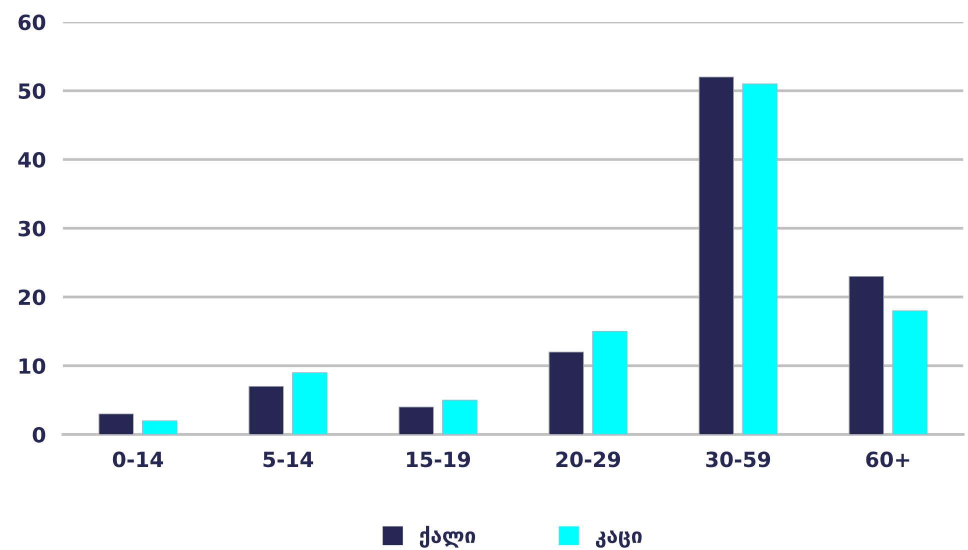 The image size is (968, 550). What do you see at coordinates (32, 22) in the screenshot?
I see `y-tick-label: 60` at bounding box center [32, 22].